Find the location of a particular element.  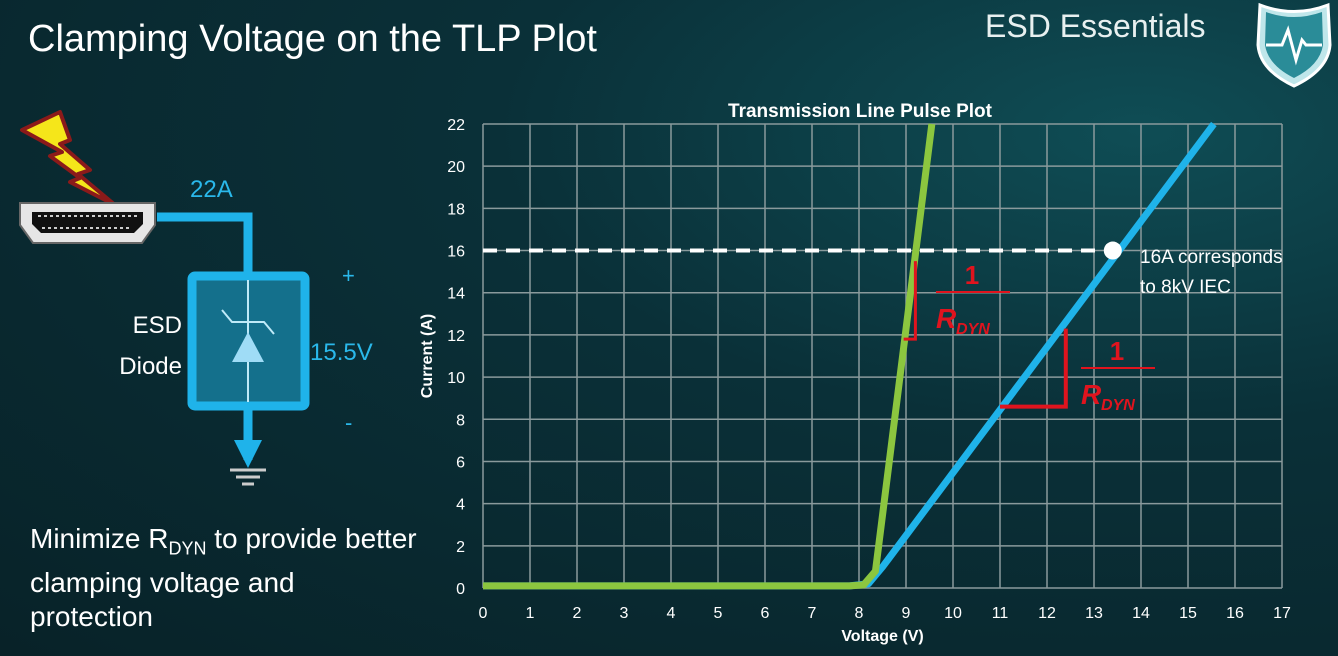

marker-point is located at coordinates (1112, 250).